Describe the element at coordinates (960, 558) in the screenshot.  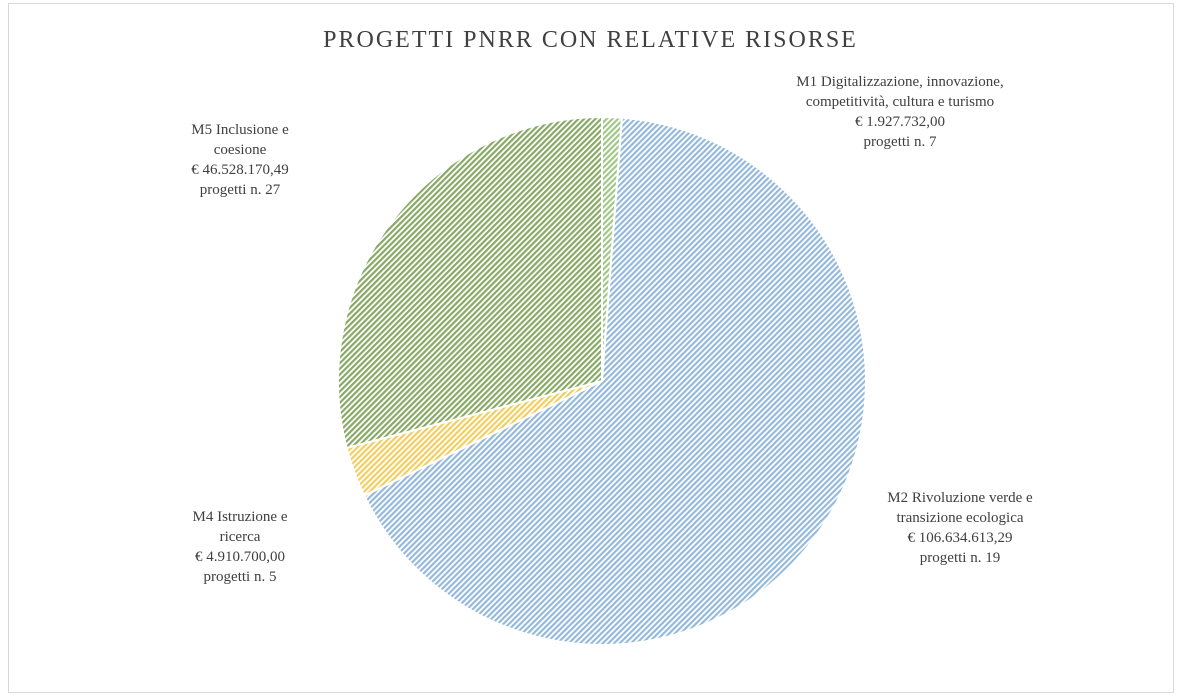
I see `slice-label-m2-projects: progetti n. 19` at that location.